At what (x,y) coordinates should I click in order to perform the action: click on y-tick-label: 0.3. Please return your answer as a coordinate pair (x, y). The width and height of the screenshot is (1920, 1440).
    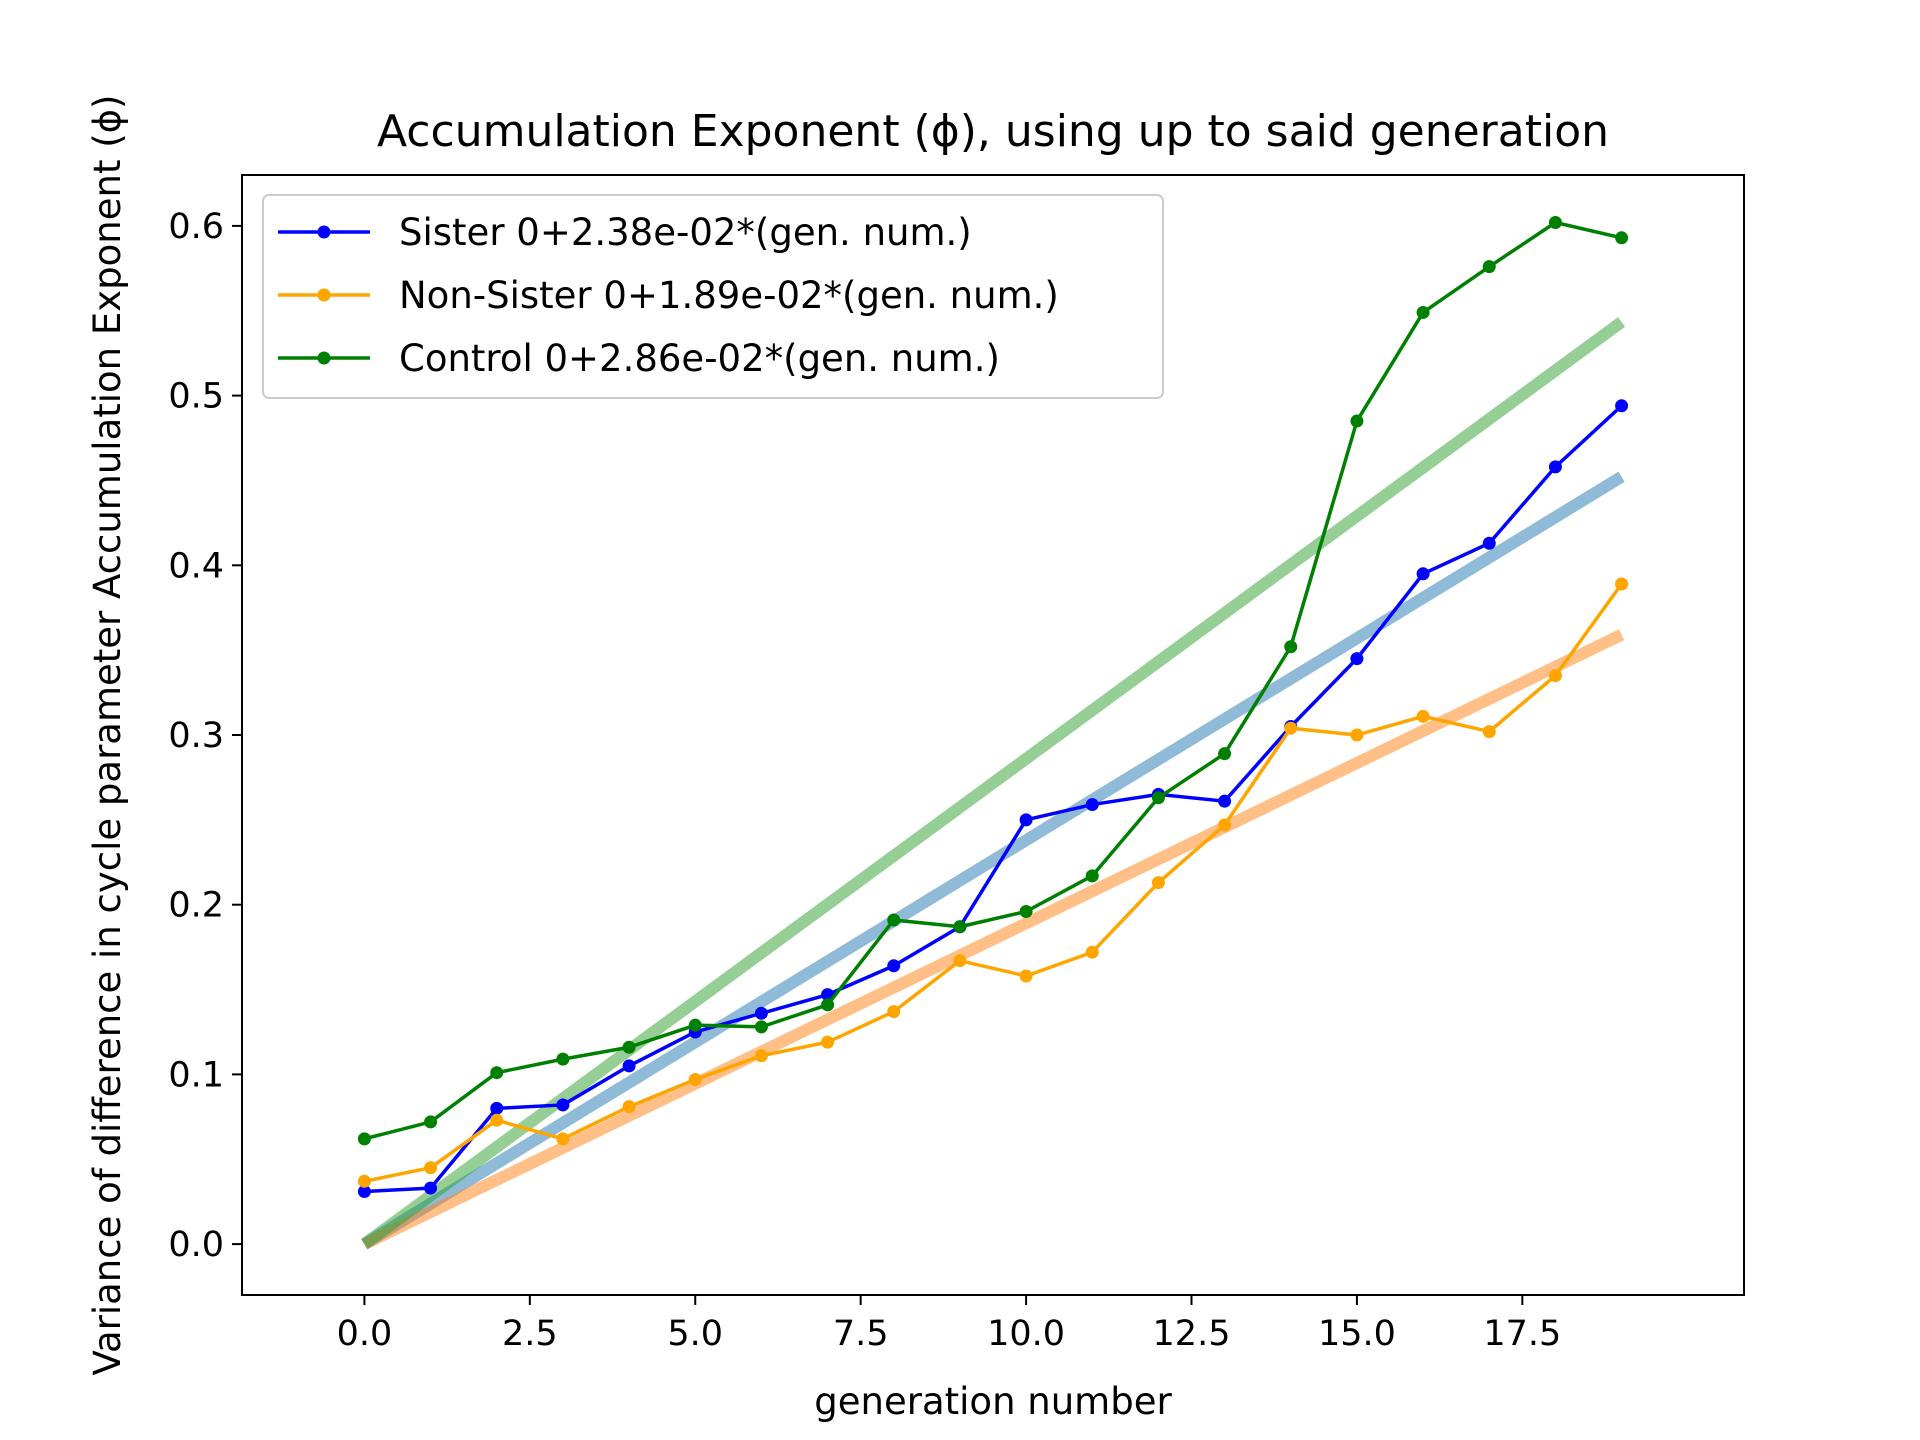
    Looking at the image, I should click on (196, 736).